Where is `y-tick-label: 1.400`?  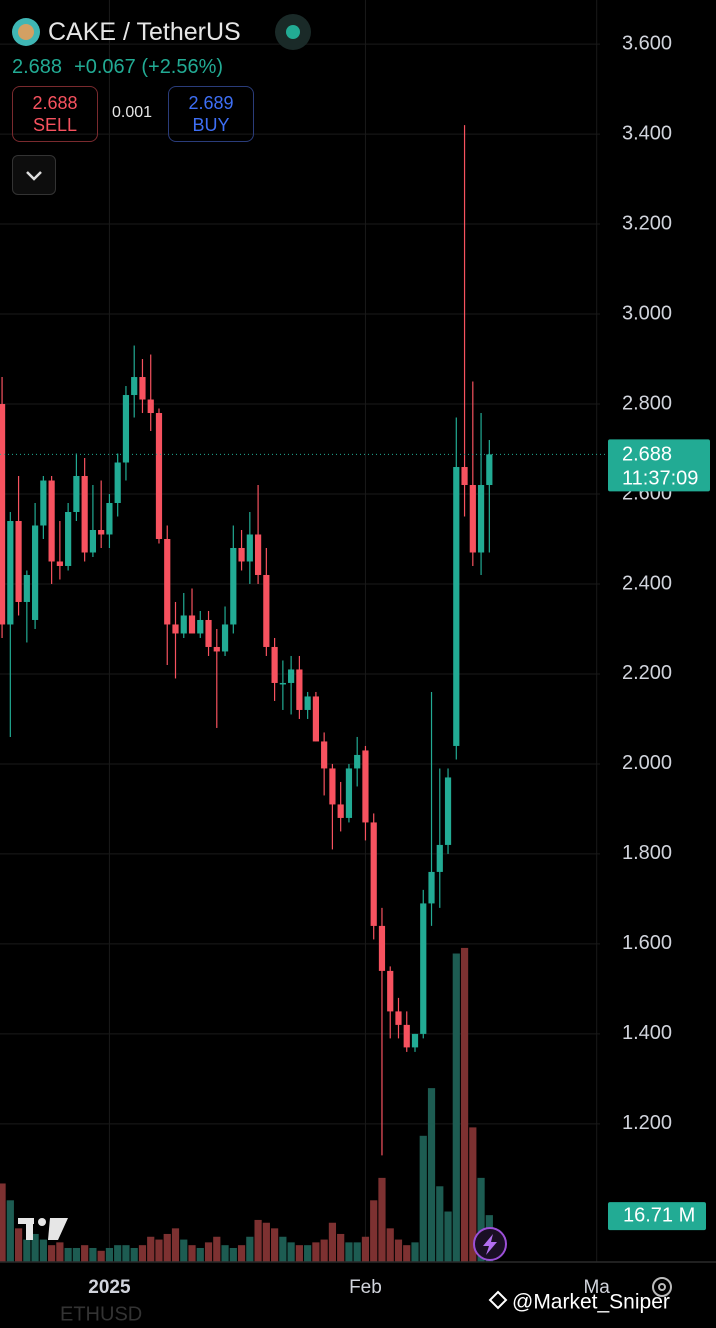
y-tick-label: 1.400 is located at coordinates (647, 1033).